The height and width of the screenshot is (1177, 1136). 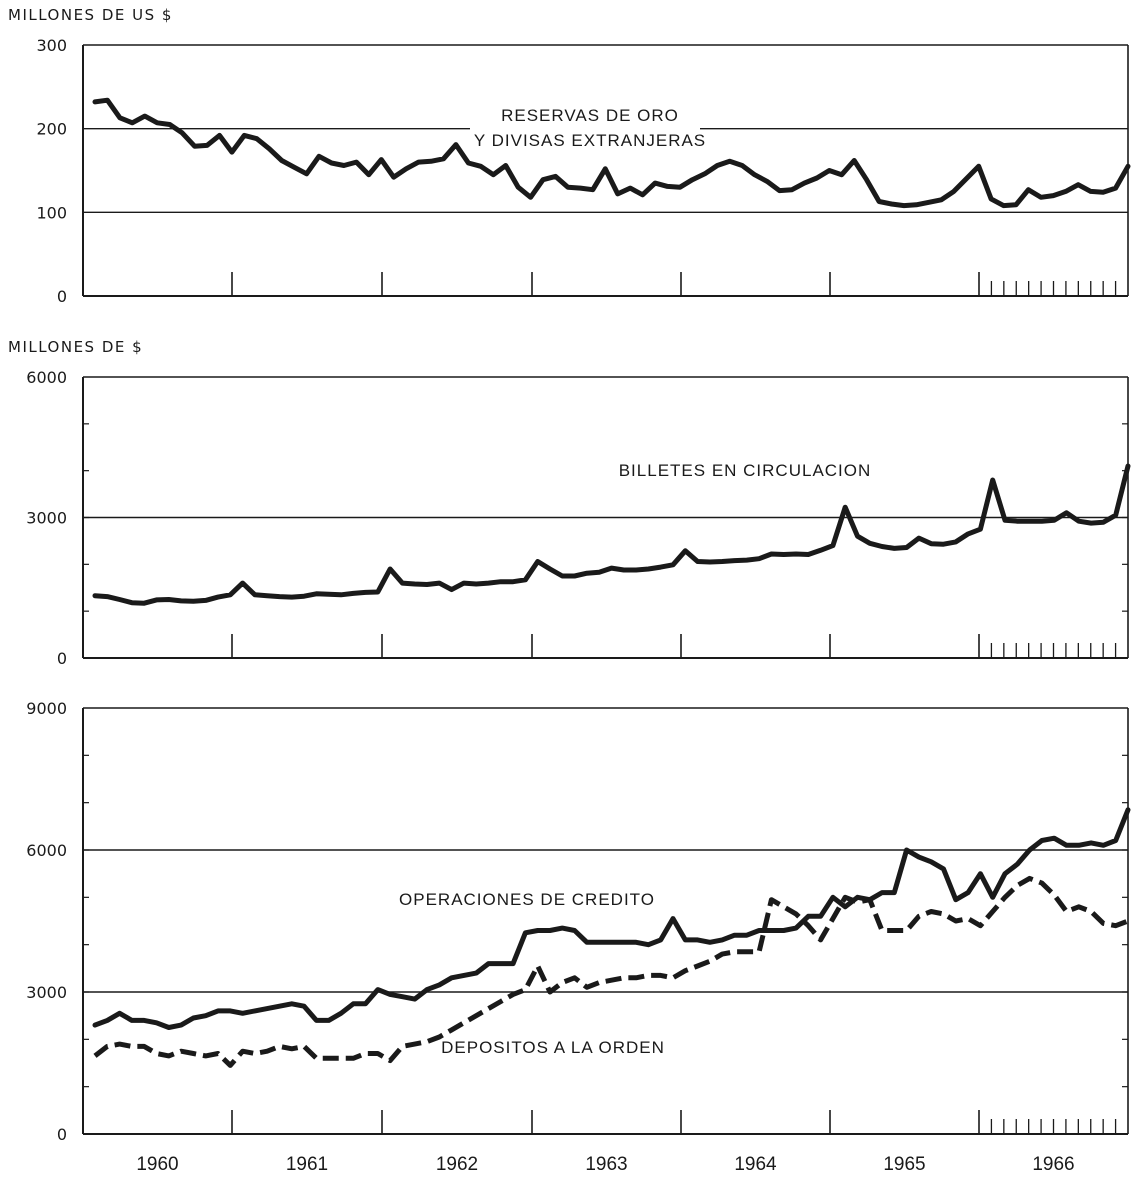 What do you see at coordinates (51, 212) in the screenshot?
I see `panel1-ytick-label: 100` at bounding box center [51, 212].